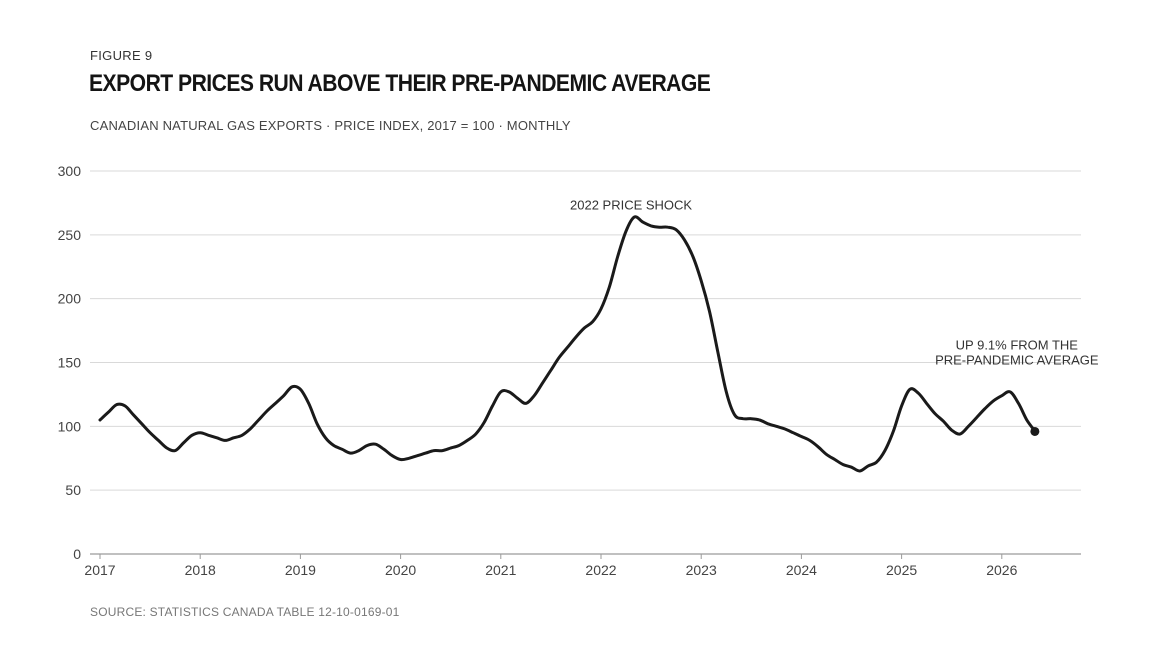 The height and width of the screenshot is (658, 1165). What do you see at coordinates (70, 235) in the screenshot?
I see `y-tick-label-250: 250` at bounding box center [70, 235].